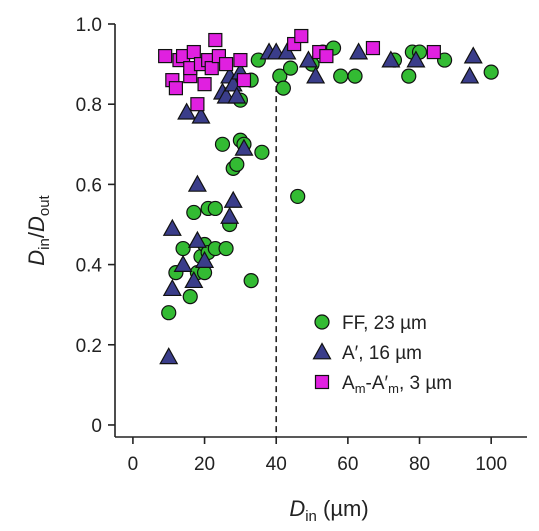 The height and width of the screenshot is (531, 539). Describe the element at coordinates (204, 464) in the screenshot. I see `x-tick-label: 20` at that location.